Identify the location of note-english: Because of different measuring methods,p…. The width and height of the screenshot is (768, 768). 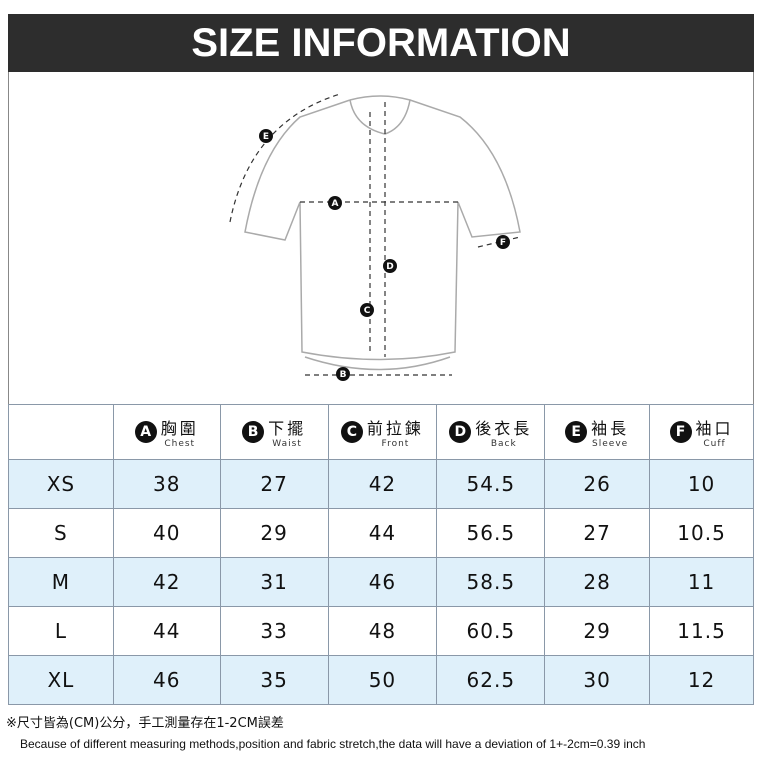
(333, 744).